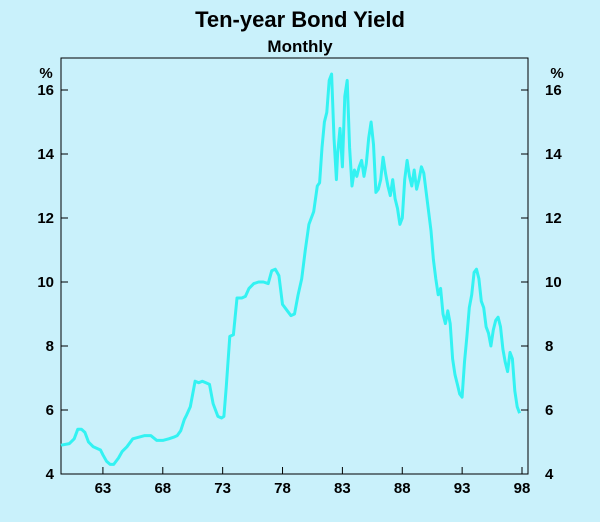 Image resolution: width=600 pixels, height=522 pixels. What do you see at coordinates (553, 218) in the screenshot?
I see `y-tick-label-right: 12` at bounding box center [553, 218].